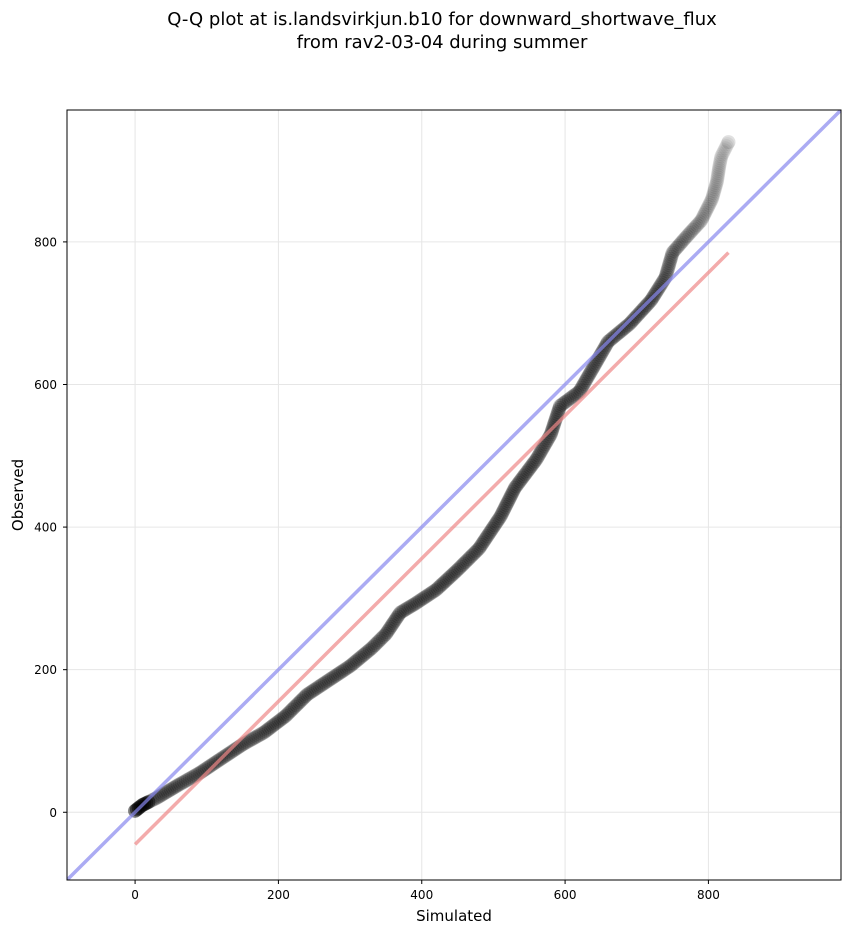 The height and width of the screenshot is (934, 851). I want to click on x-tick-label: 400, so click(421, 895).